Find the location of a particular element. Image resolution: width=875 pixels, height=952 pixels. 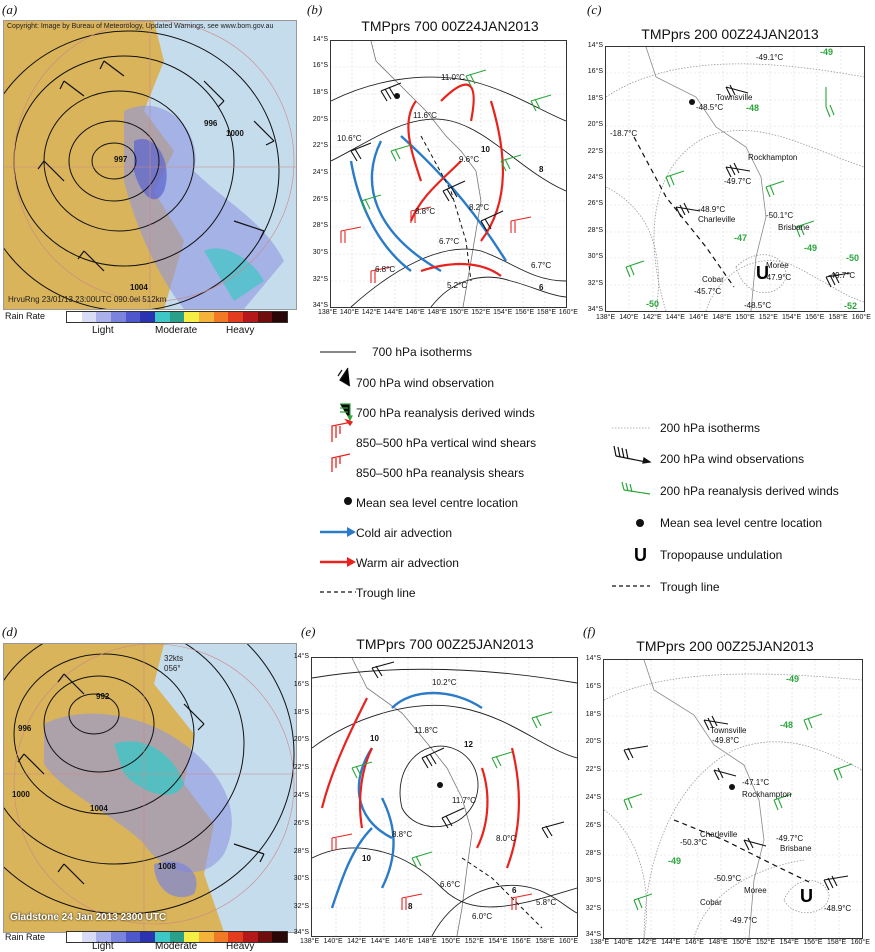

legend-700-vertical-shears: 850–500 hPa vertical wind shears is located at coordinates (446, 443).